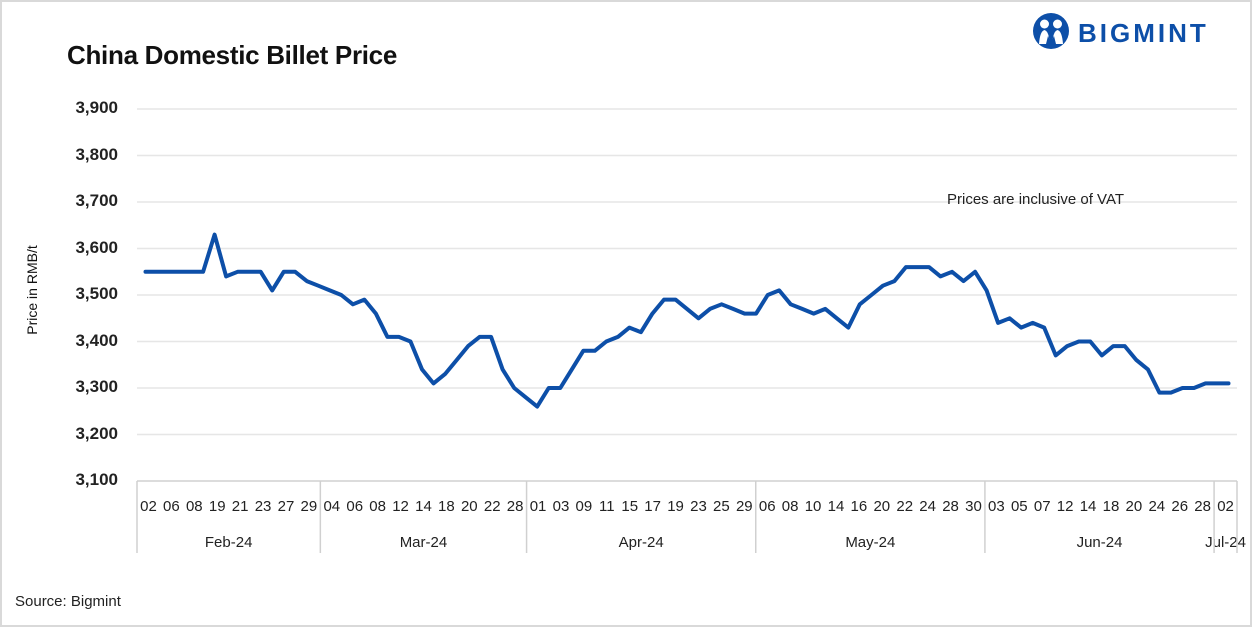 This screenshot has height=627, width=1252. What do you see at coordinates (96, 433) in the screenshot?
I see `y-tick-label: 3,200` at bounding box center [96, 433].